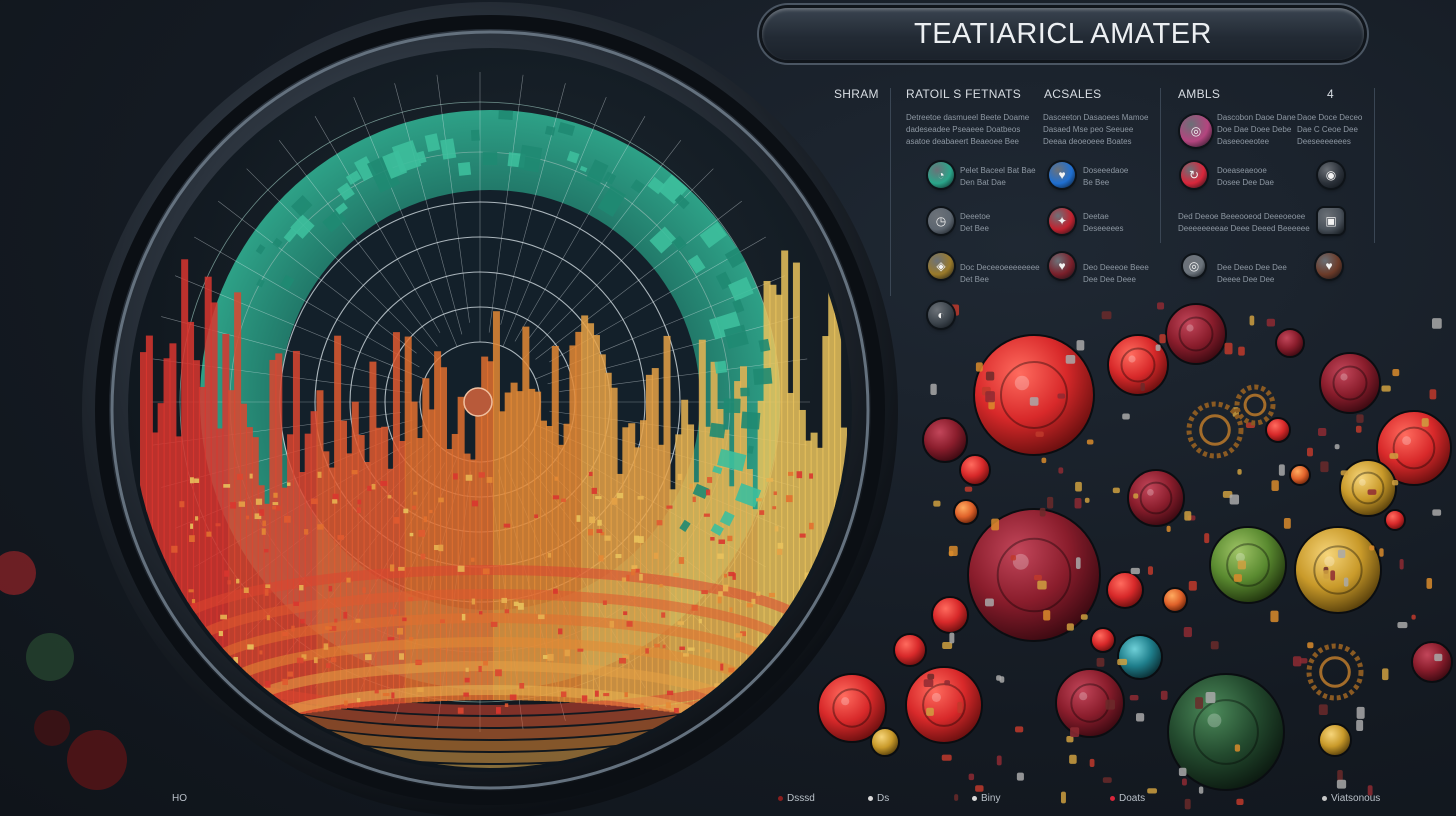 The height and width of the screenshot is (816, 1456). I want to click on blue-heart-icon: ♥, so click(1062, 175).